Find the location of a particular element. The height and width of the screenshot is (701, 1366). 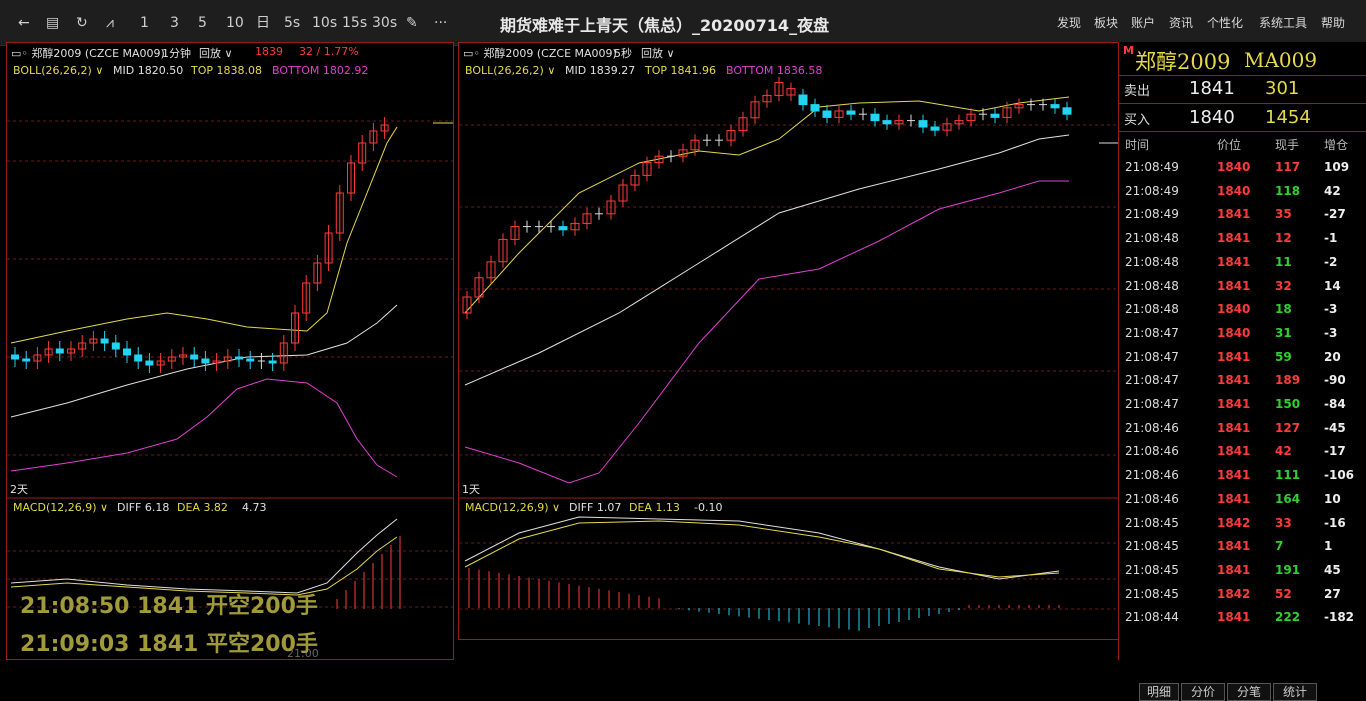

menu-help: 帮助 is located at coordinates (1333, 23).